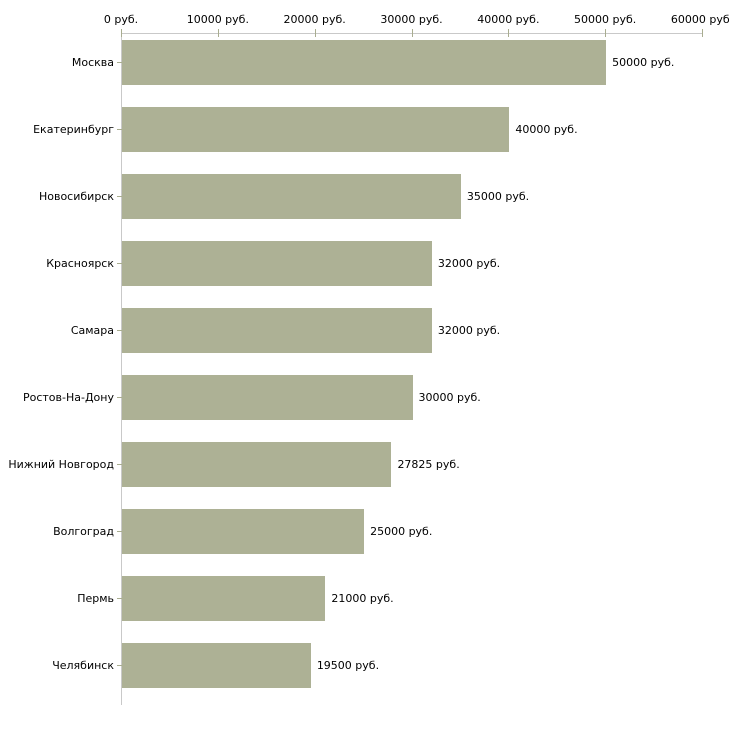 This screenshot has width=730, height=730. I want to click on bar-row: Москва 50000 руб., so click(365, 62).